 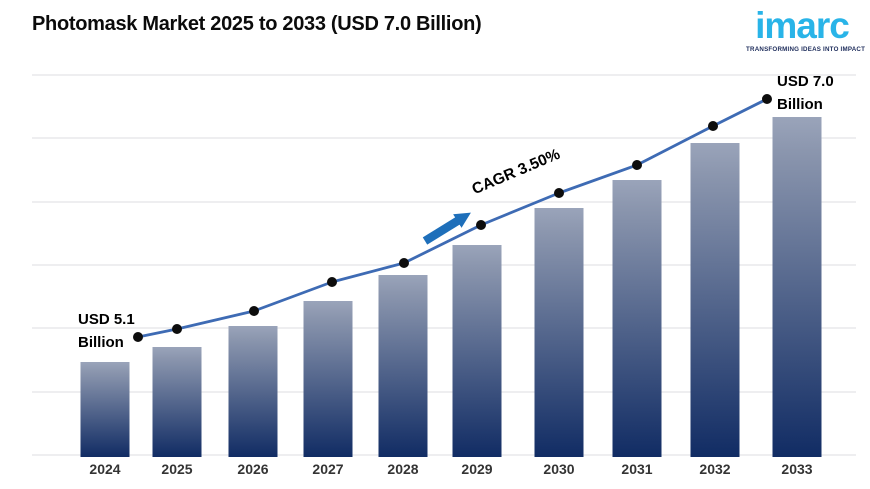 I want to click on annotation-end-line2: Billion, so click(x=800, y=104).